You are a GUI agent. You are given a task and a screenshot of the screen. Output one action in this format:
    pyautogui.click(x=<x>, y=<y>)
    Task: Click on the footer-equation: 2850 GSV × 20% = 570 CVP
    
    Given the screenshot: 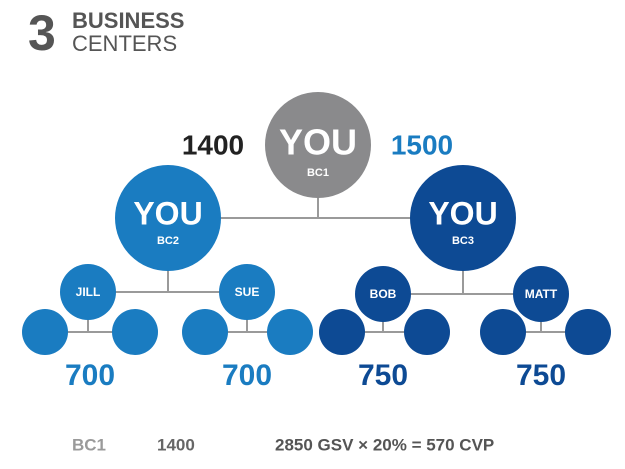 What is the action you would take?
    pyautogui.click(x=384, y=444)
    